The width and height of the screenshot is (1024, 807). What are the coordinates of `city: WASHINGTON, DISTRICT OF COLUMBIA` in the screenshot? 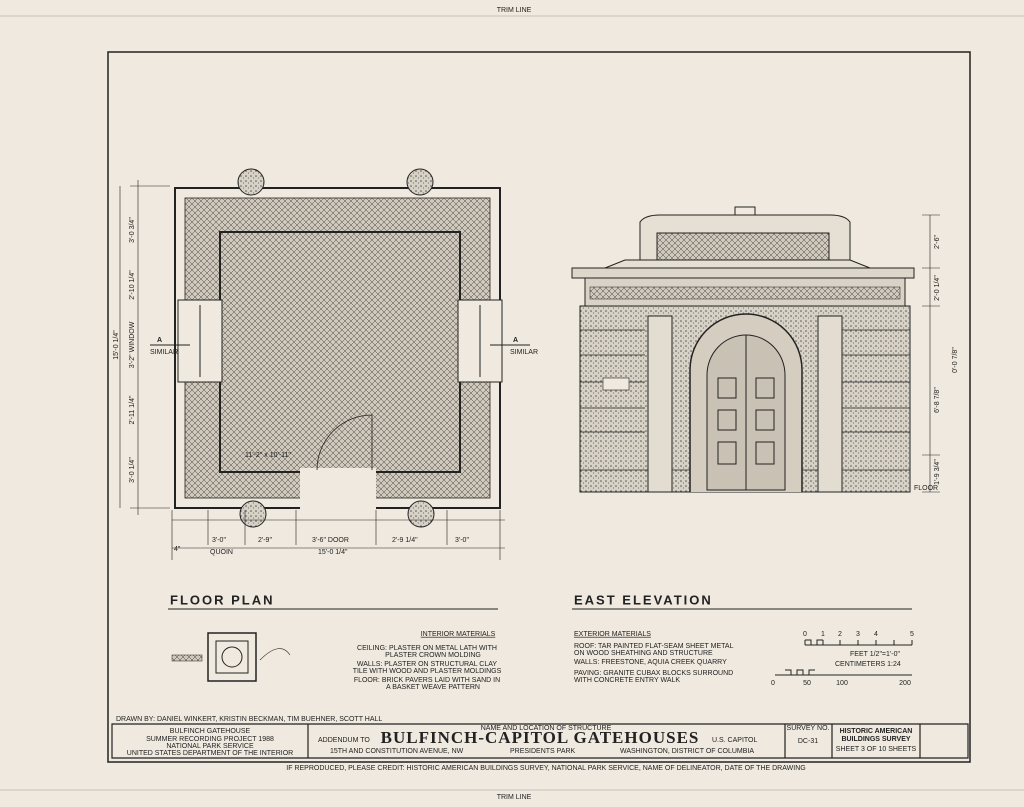 It's located at (687, 751).